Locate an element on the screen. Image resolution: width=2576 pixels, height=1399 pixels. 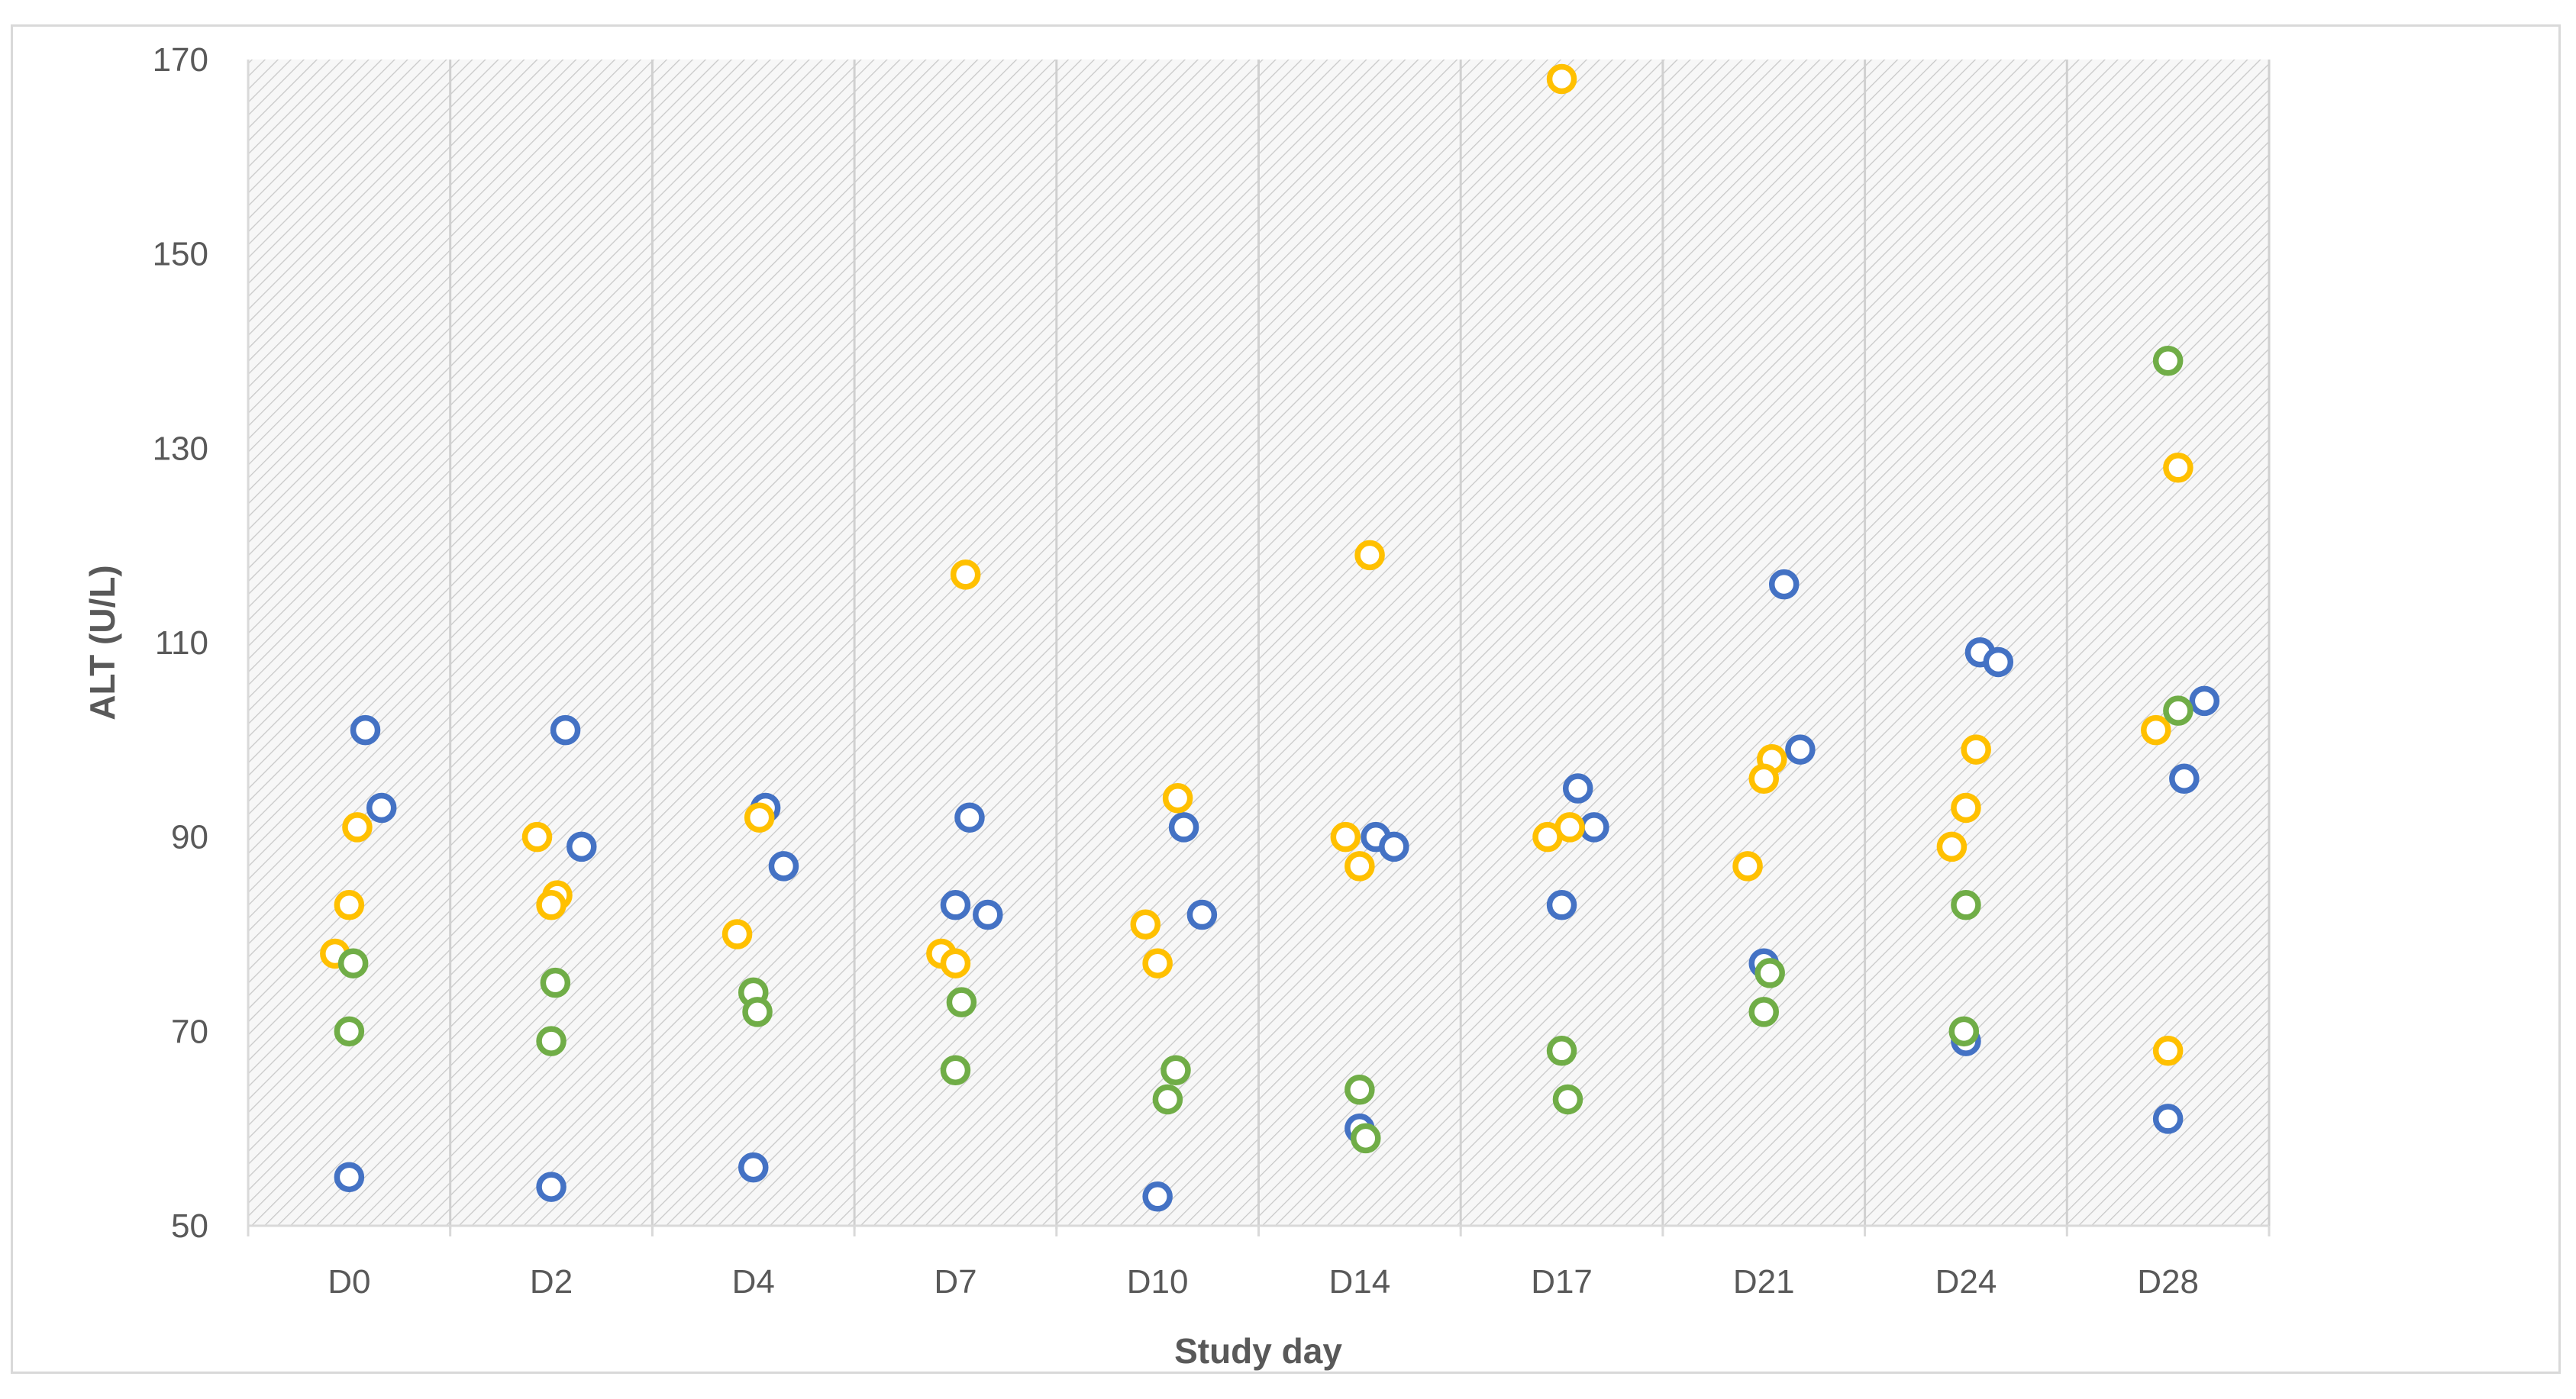
x-tick-label: D28 is located at coordinates (2168, 1282).